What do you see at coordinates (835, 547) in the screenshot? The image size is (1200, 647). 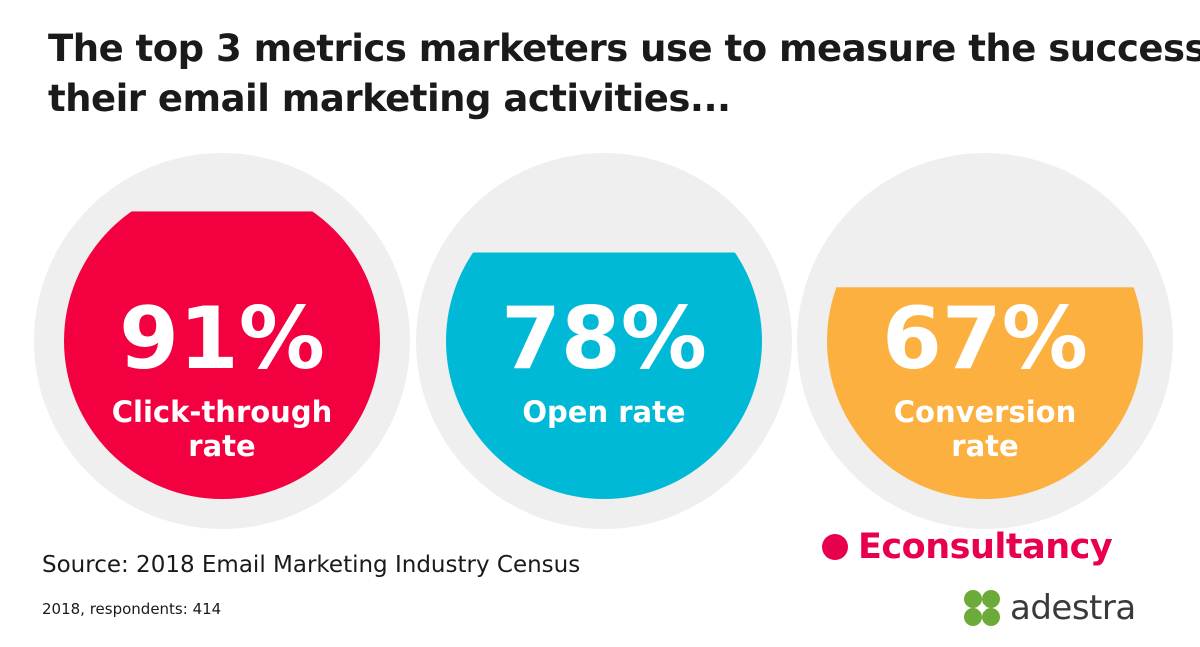 I see `econsultancy-dot-icon` at bounding box center [835, 547].